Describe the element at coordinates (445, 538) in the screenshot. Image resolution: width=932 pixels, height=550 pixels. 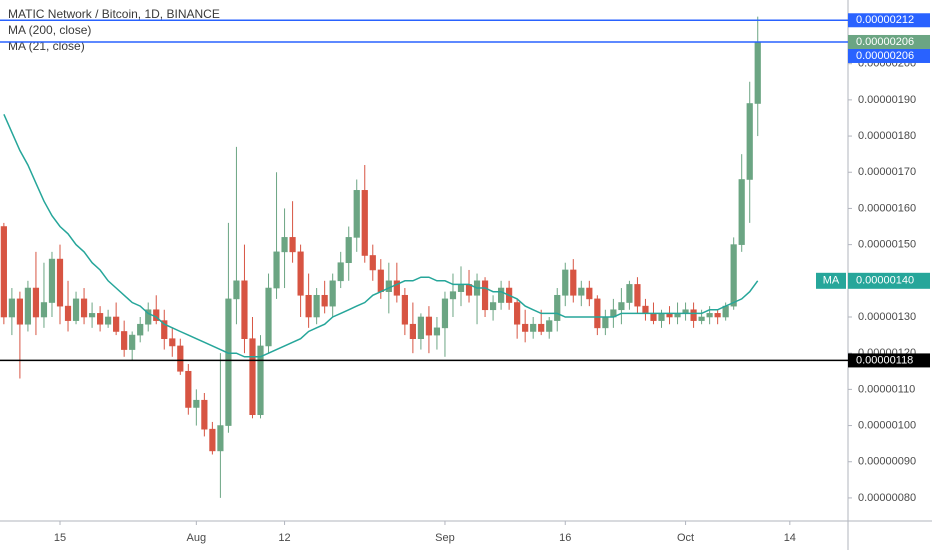
I see `x-tick-label: Sep` at that location.